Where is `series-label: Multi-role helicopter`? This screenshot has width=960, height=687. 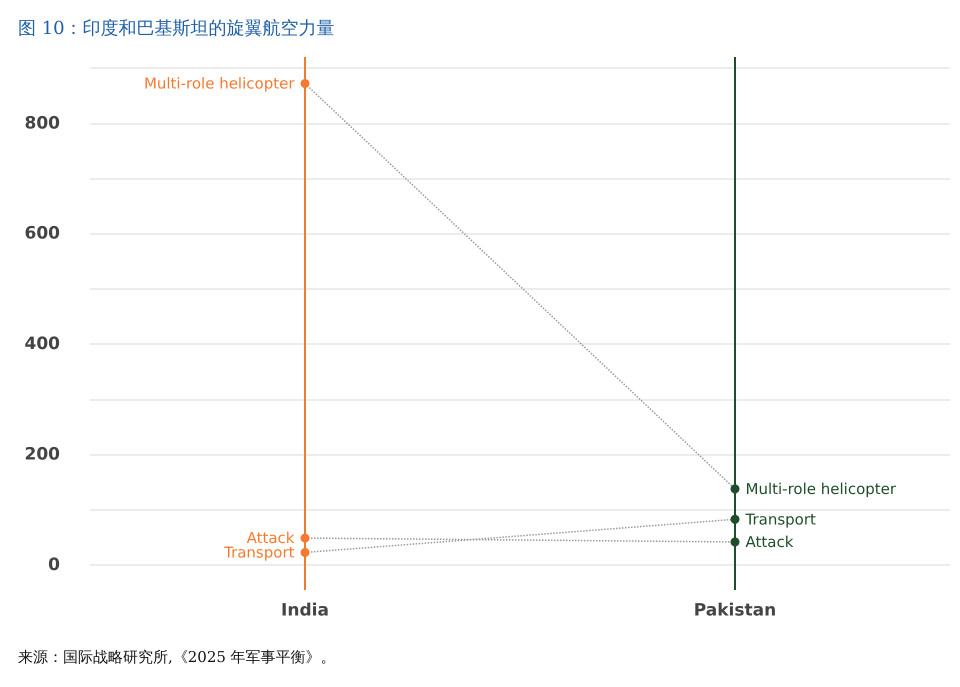 series-label: Multi-role helicopter is located at coordinates (821, 489).